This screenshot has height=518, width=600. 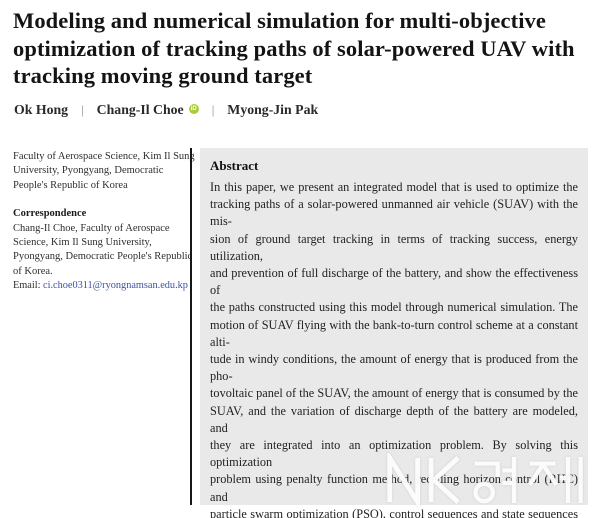 What do you see at coordinates (91, 228) in the screenshot?
I see `correspondence-line: Chang-Il Choe, Faculty of Aerospace` at bounding box center [91, 228].